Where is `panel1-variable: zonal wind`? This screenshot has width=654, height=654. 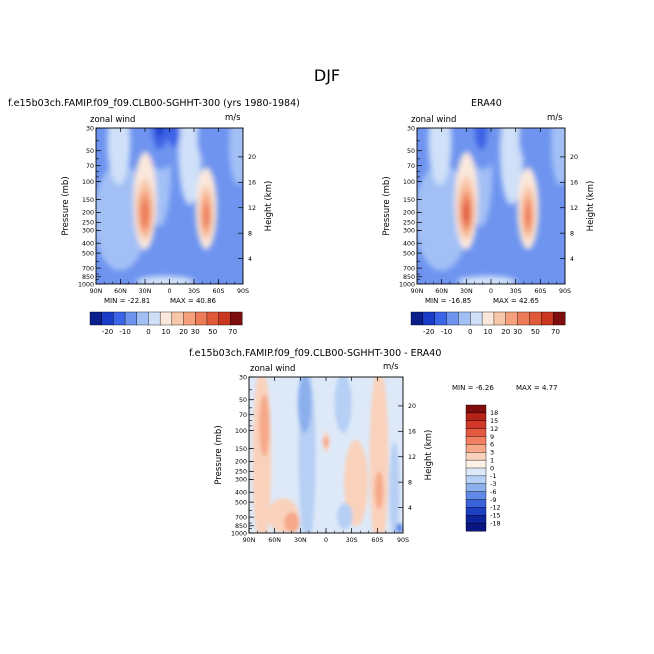 panel1-variable: zonal wind is located at coordinates (113, 120).